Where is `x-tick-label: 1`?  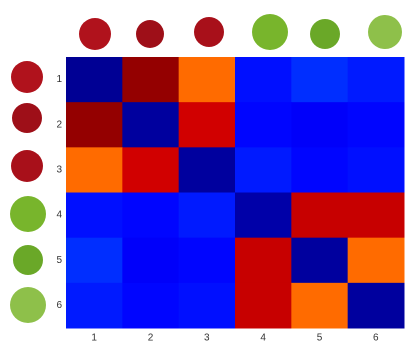
x-tick-label: 1 is located at coordinates (94, 337).